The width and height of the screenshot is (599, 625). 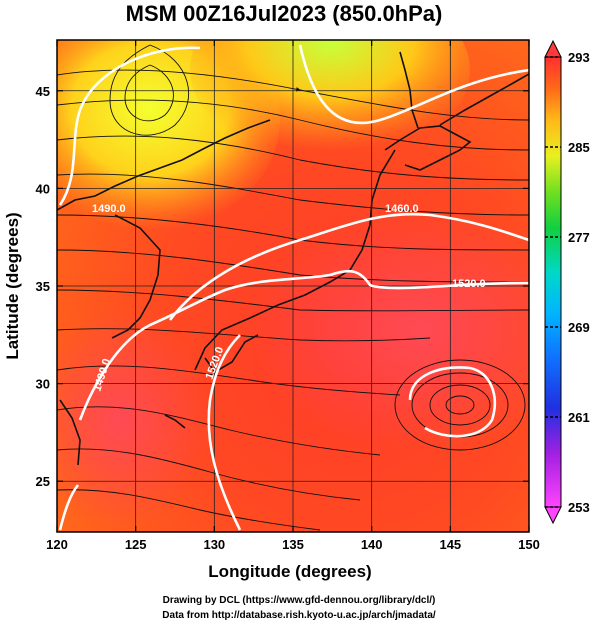 I want to click on x-tick-label: 125, so click(x=136, y=544).